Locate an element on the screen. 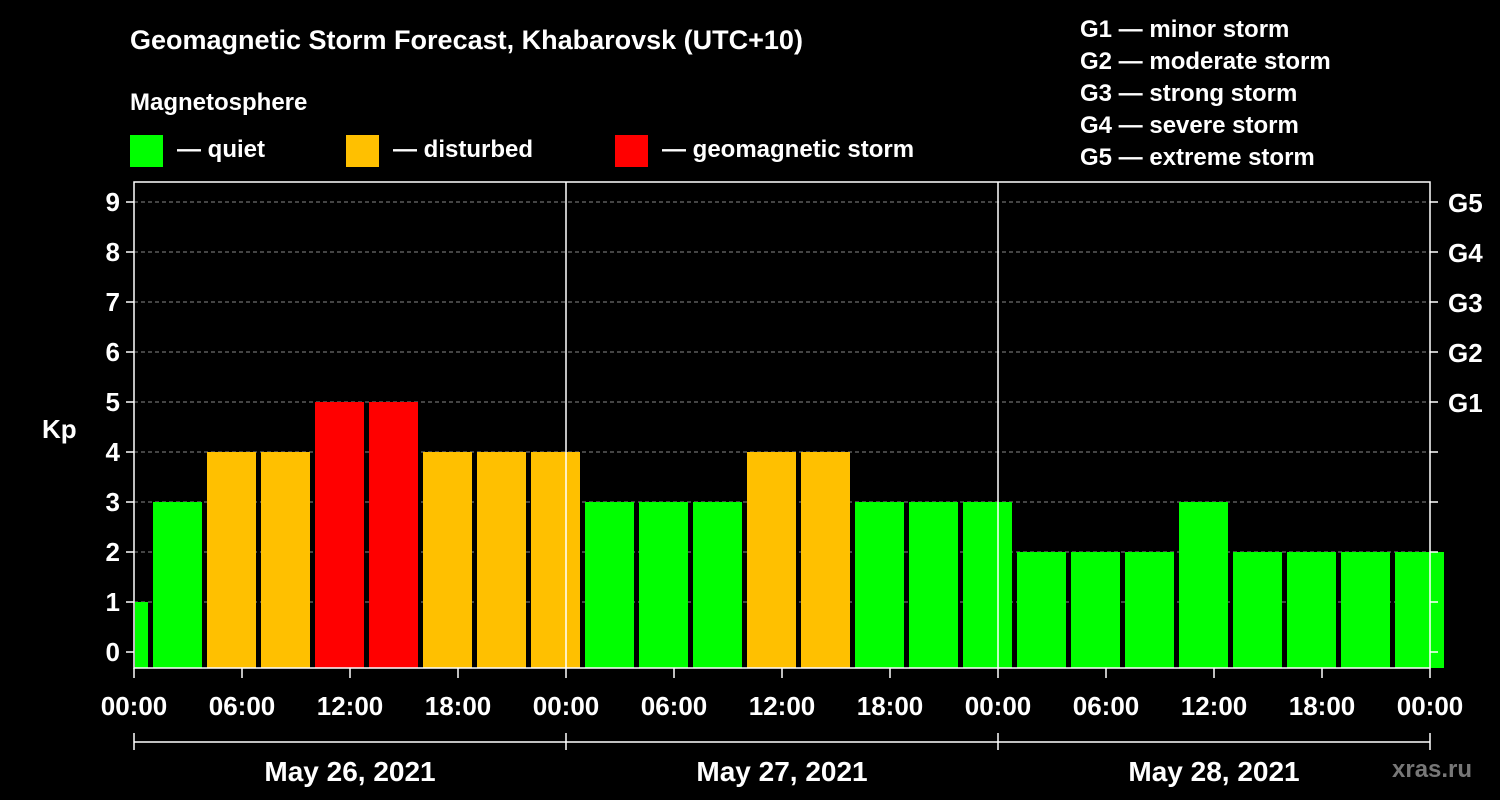 Image resolution: width=1500 pixels, height=800 pixels. day-label: May 26, 2021 is located at coordinates (349, 771).